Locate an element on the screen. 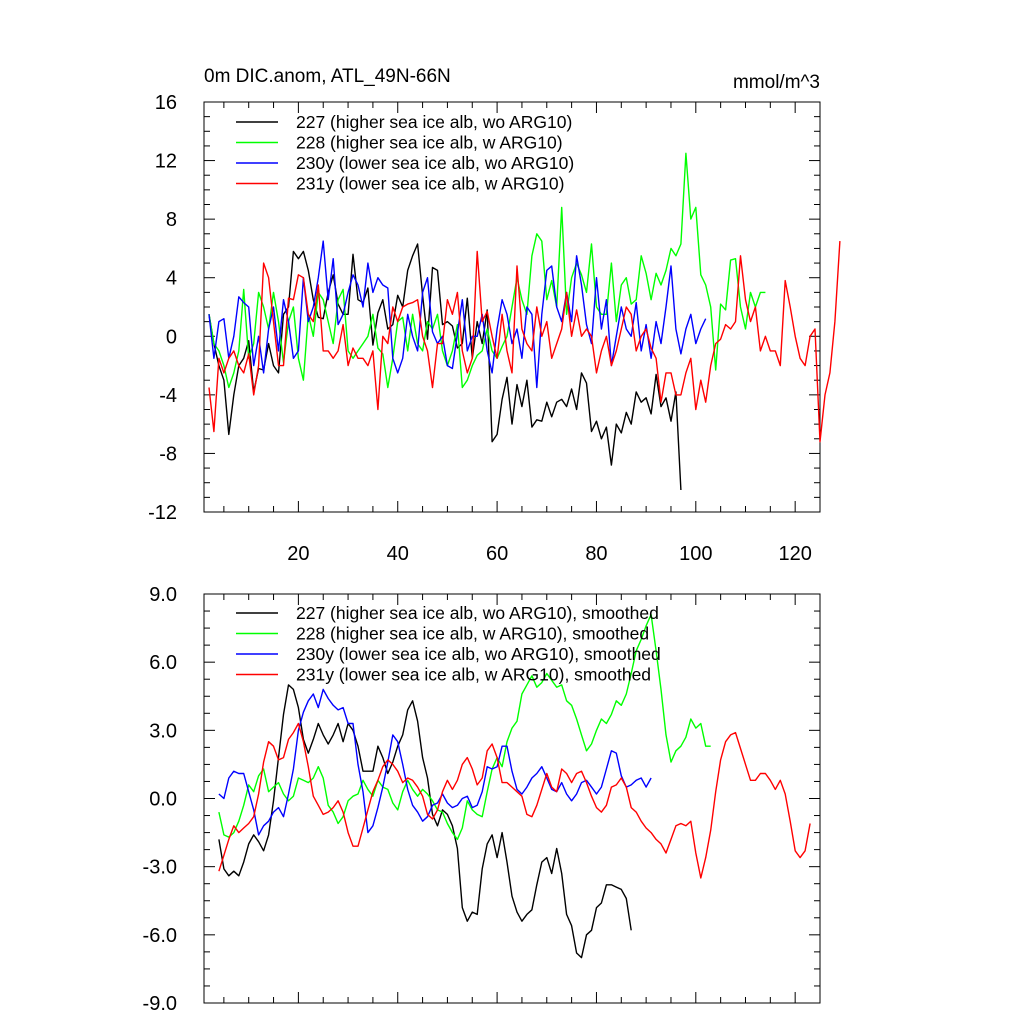  top-chart-units: mmol/m^3 is located at coordinates (776, 82).